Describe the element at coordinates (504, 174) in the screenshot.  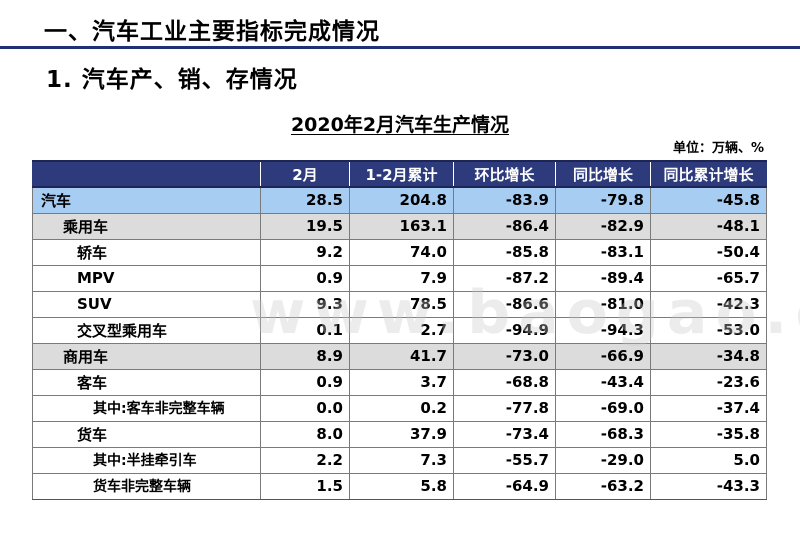
I see `header-mom-growth: 环比增长` at that location.